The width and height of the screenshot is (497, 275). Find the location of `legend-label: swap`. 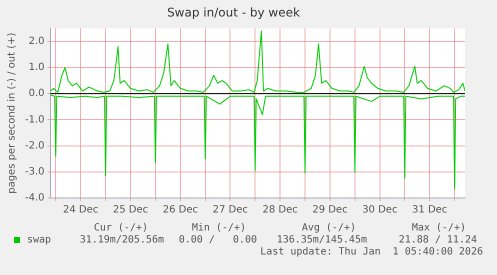

legend-label: swap is located at coordinates (39, 240).